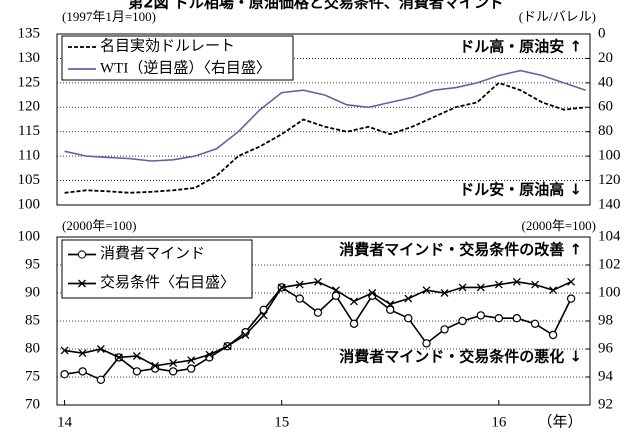 The height and width of the screenshot is (434, 633). I want to click on annotation: ドル安・原油高 ↓, so click(520, 190).